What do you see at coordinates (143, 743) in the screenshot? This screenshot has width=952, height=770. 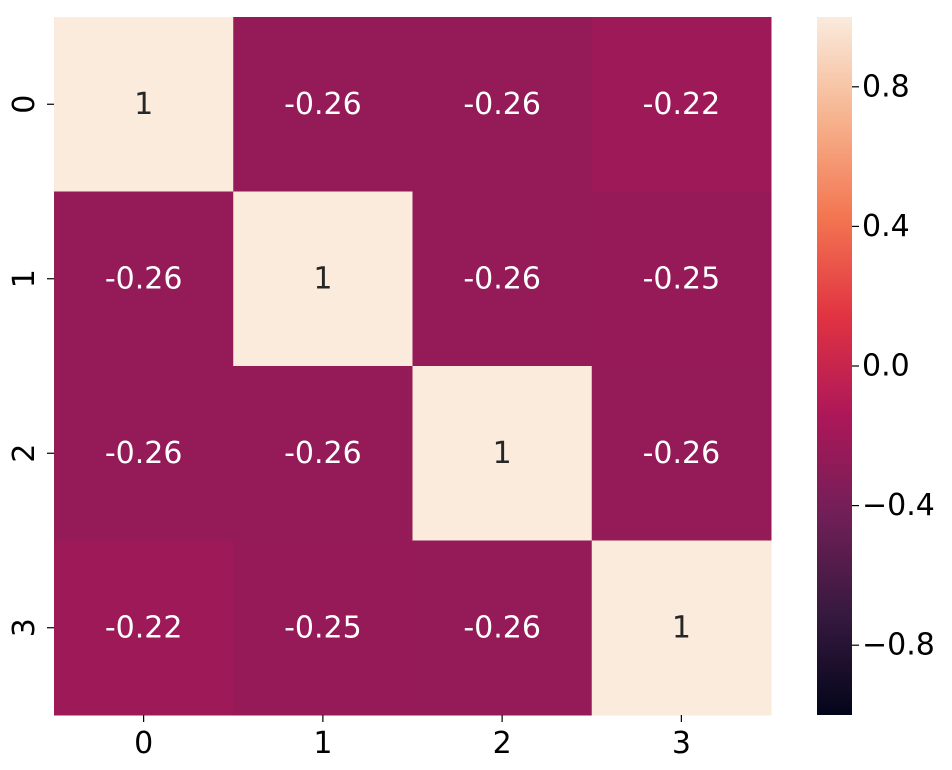 I see `x-tick-label-0: 0` at bounding box center [143, 743].